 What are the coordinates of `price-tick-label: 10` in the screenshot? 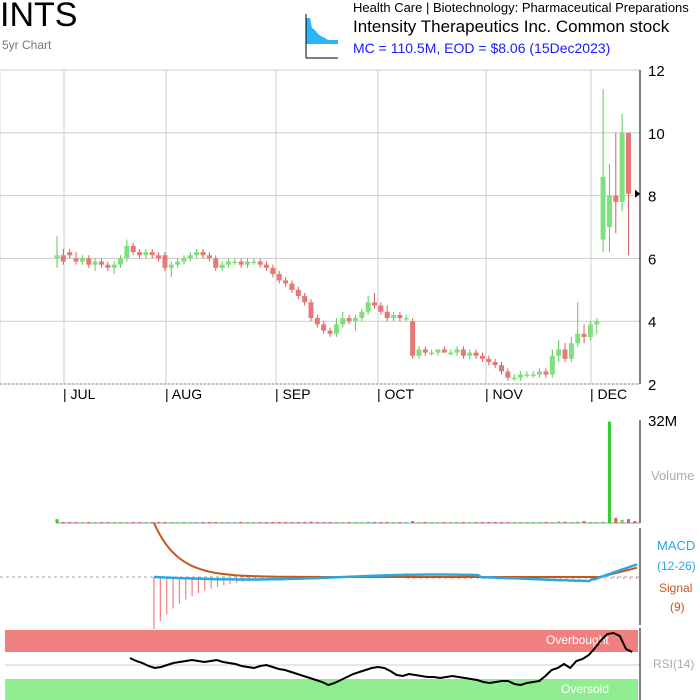 It's located at (656, 134).